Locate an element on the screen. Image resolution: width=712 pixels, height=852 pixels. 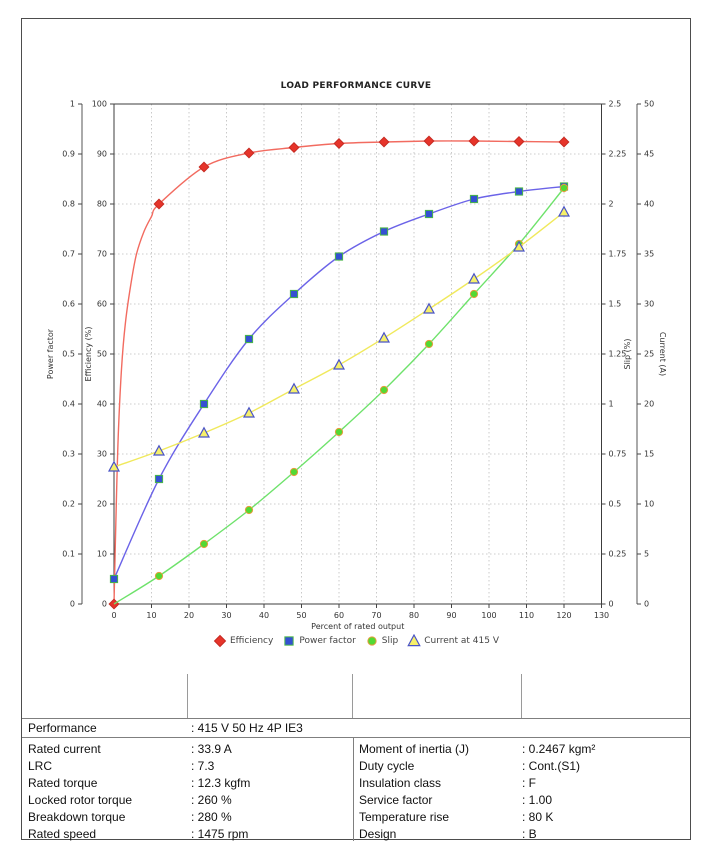
performance-value: : 415 V 50 Hz 4P IE3 is located at coordinates (247, 728).